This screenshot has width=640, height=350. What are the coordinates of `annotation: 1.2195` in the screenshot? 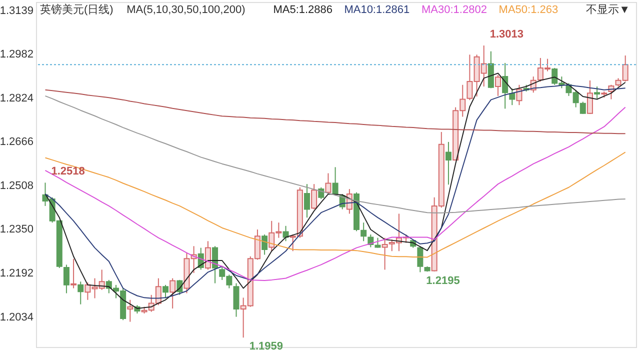 It's located at (443, 281).